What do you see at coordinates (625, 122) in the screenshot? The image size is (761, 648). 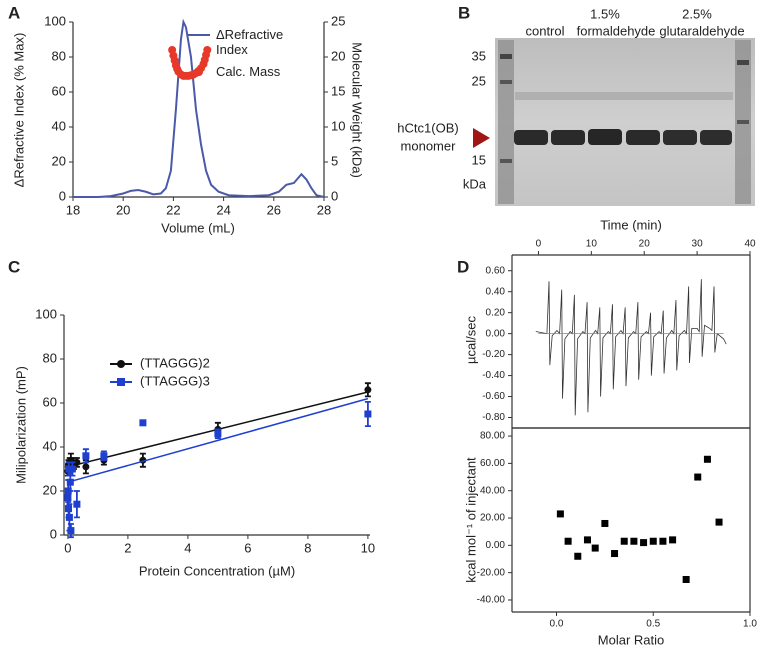 I see `gel-image` at bounding box center [625, 122].